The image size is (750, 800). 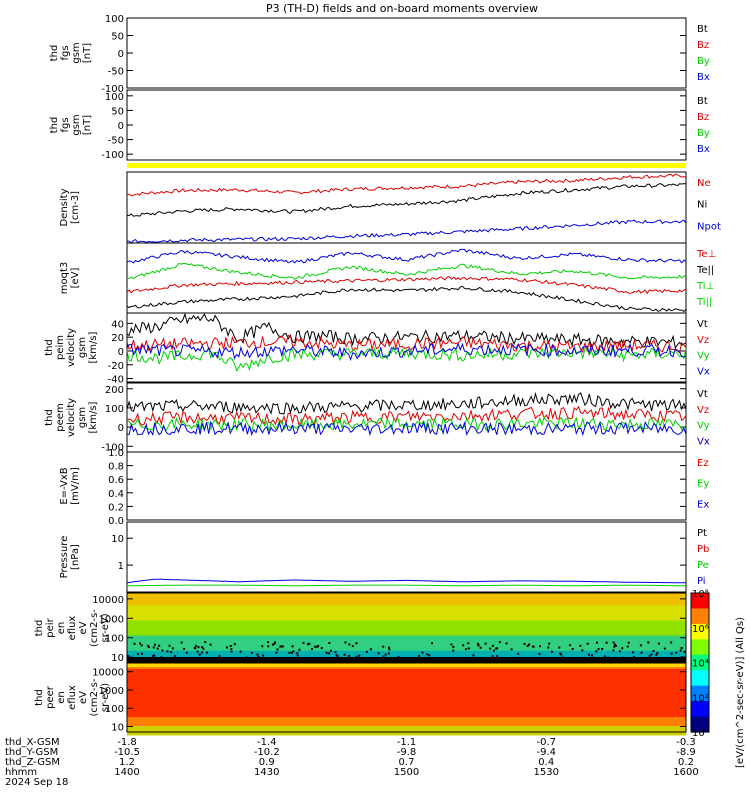 What do you see at coordinates (700, 733) in the screenshot?
I see `colorbar-tick-label: 10⁰` at bounding box center [700, 733].